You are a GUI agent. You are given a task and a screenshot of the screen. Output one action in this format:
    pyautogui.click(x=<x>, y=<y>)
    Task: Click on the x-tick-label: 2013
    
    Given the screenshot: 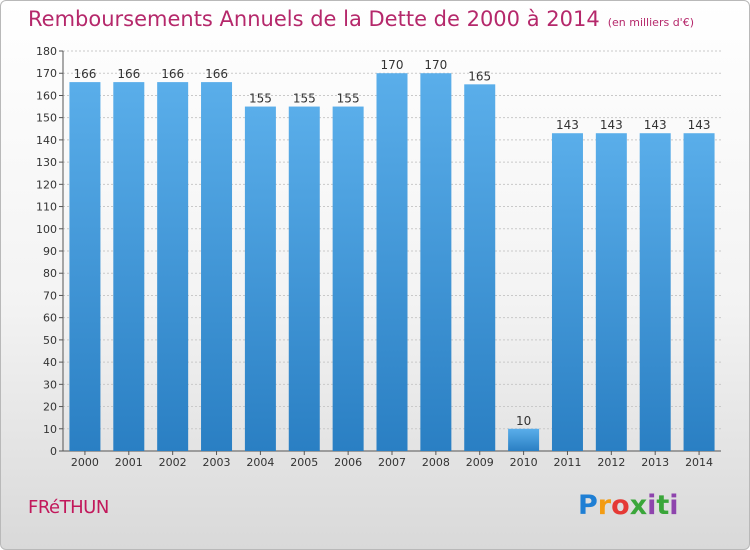 What is the action you would take?
    pyautogui.click(x=655, y=462)
    